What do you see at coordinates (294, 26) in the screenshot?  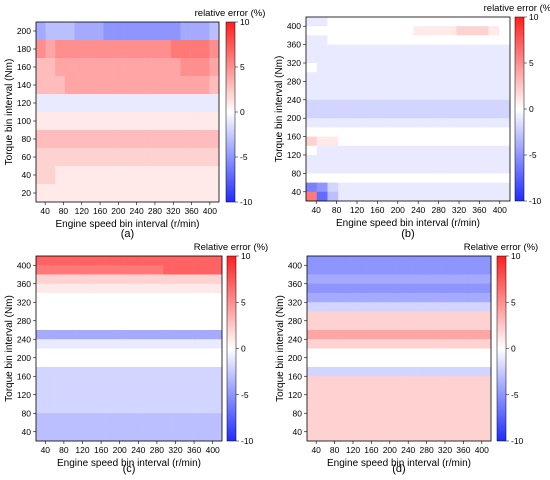 I see `y-tick-label: 400` at bounding box center [294, 26].